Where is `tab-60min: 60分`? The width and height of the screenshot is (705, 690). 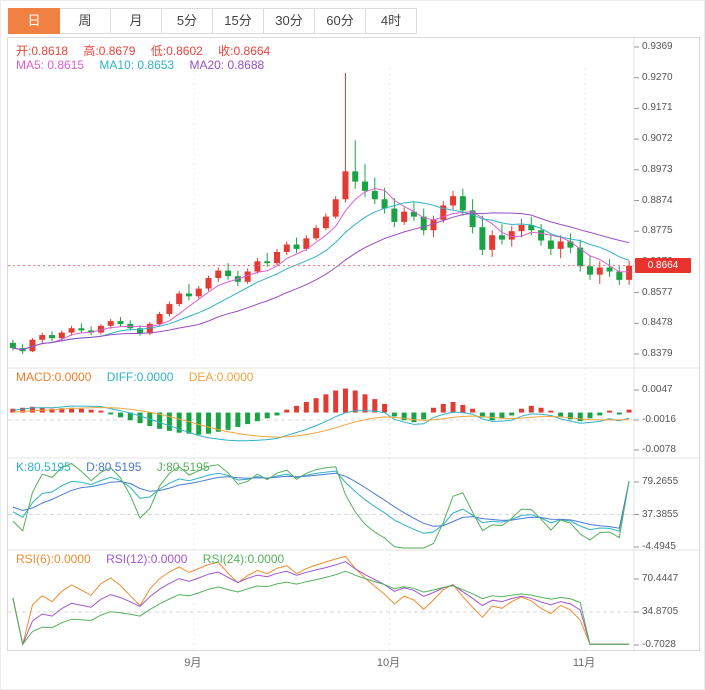 tab-60min: 60分 is located at coordinates (340, 21).